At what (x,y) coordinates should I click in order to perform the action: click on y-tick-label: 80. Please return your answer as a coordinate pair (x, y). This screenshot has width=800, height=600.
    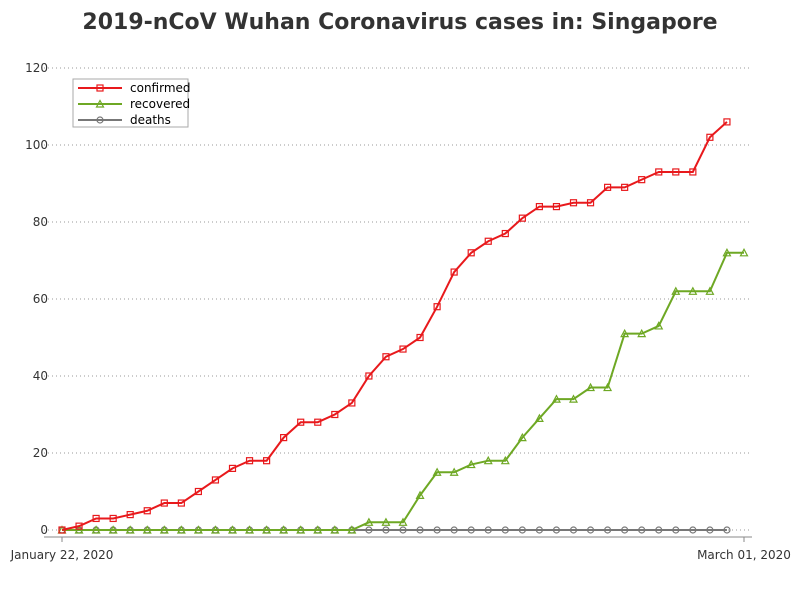
    Looking at the image, I should click on (40, 222).